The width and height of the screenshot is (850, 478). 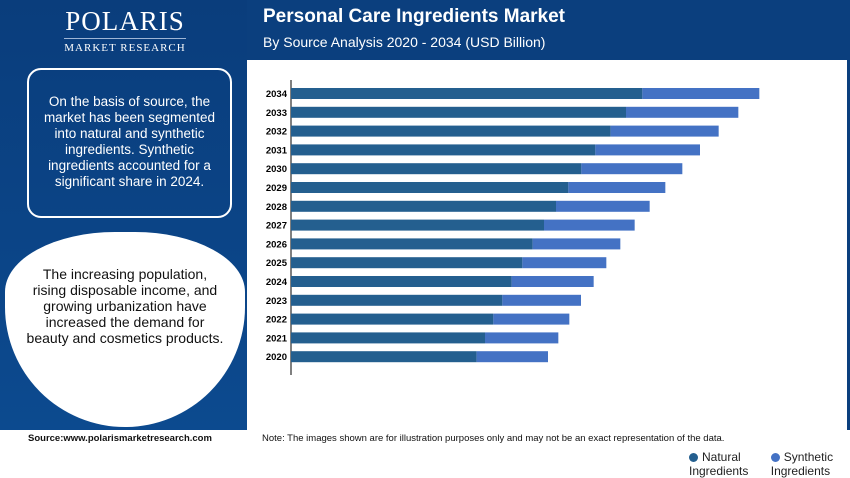 I want to click on y-tick-label: 2023, so click(x=276, y=301).